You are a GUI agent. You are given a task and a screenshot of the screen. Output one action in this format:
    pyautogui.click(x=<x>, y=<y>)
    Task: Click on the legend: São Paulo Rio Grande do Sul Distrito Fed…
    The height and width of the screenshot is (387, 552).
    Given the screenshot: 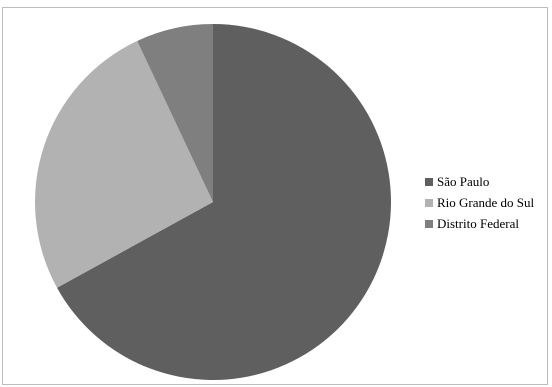 What is the action you would take?
    pyautogui.click(x=479, y=202)
    